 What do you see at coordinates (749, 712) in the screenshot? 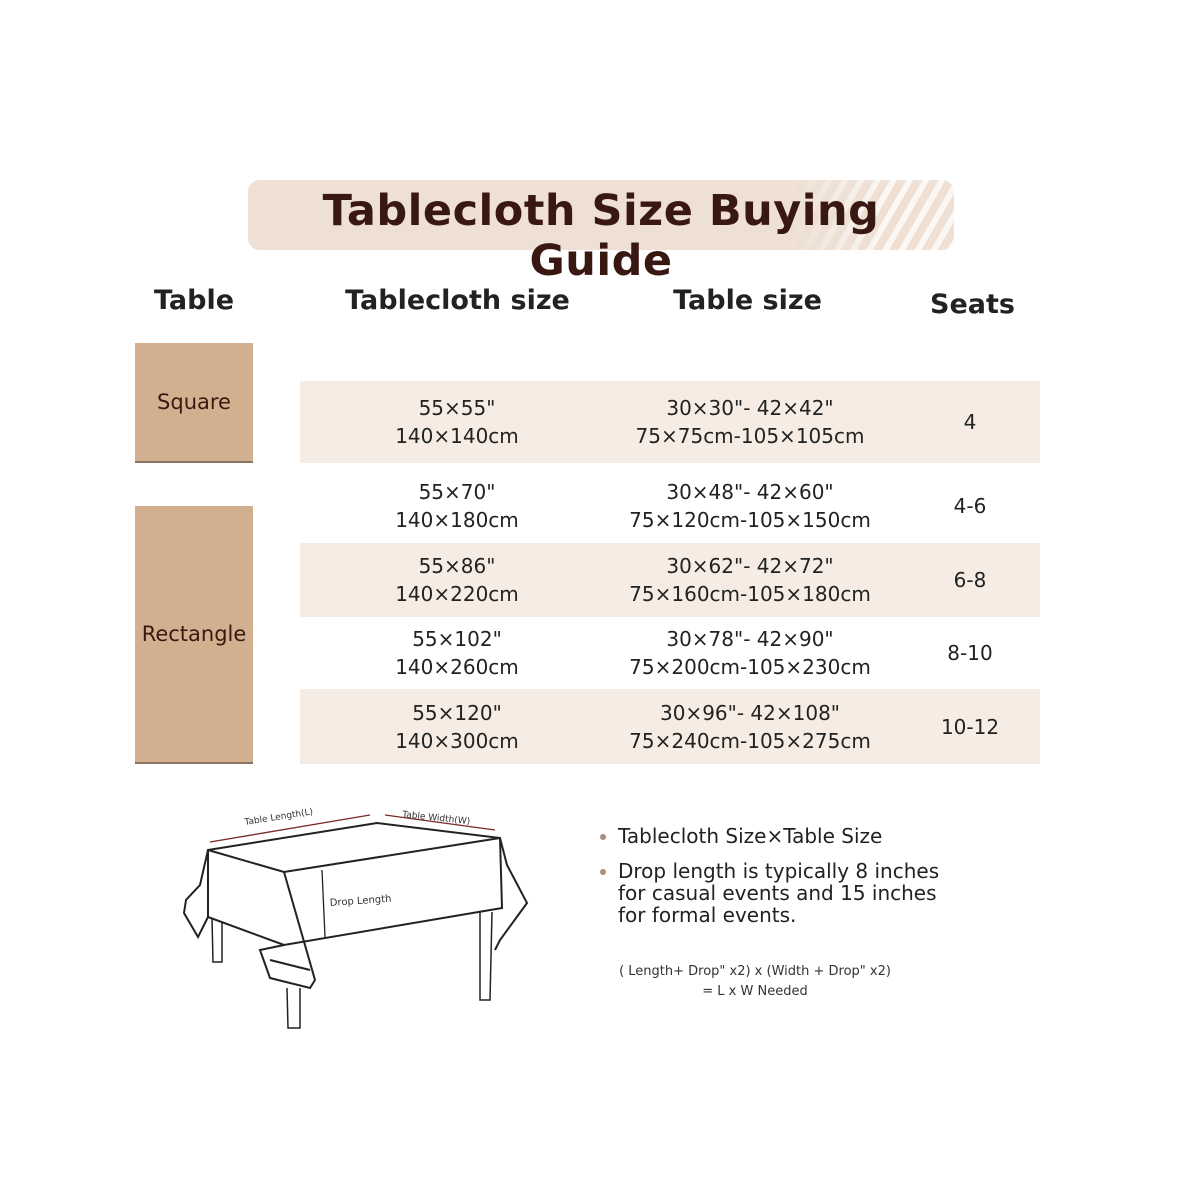
I see `table-inches: 30×96"- 42×108"` at bounding box center [749, 712].